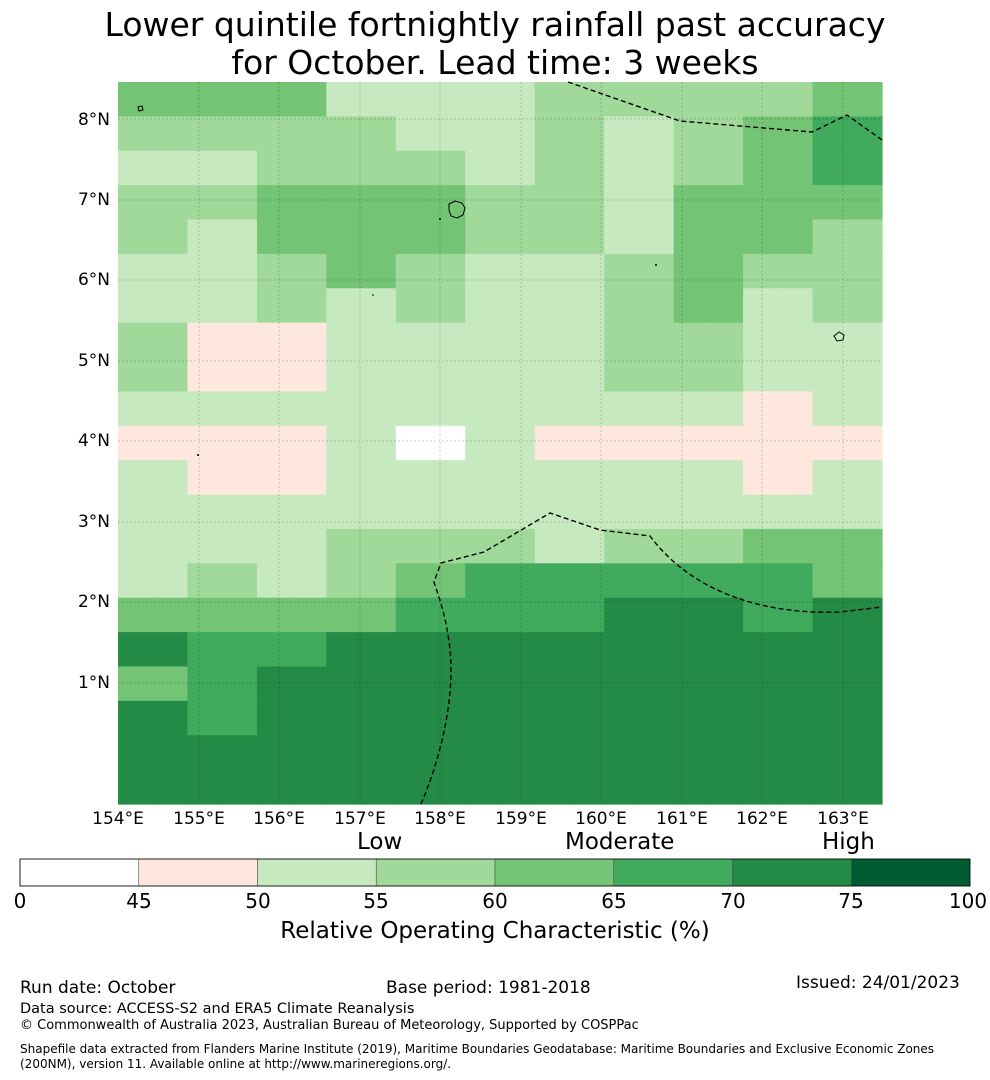  I want to click on category-label-high: High, so click(848, 842).